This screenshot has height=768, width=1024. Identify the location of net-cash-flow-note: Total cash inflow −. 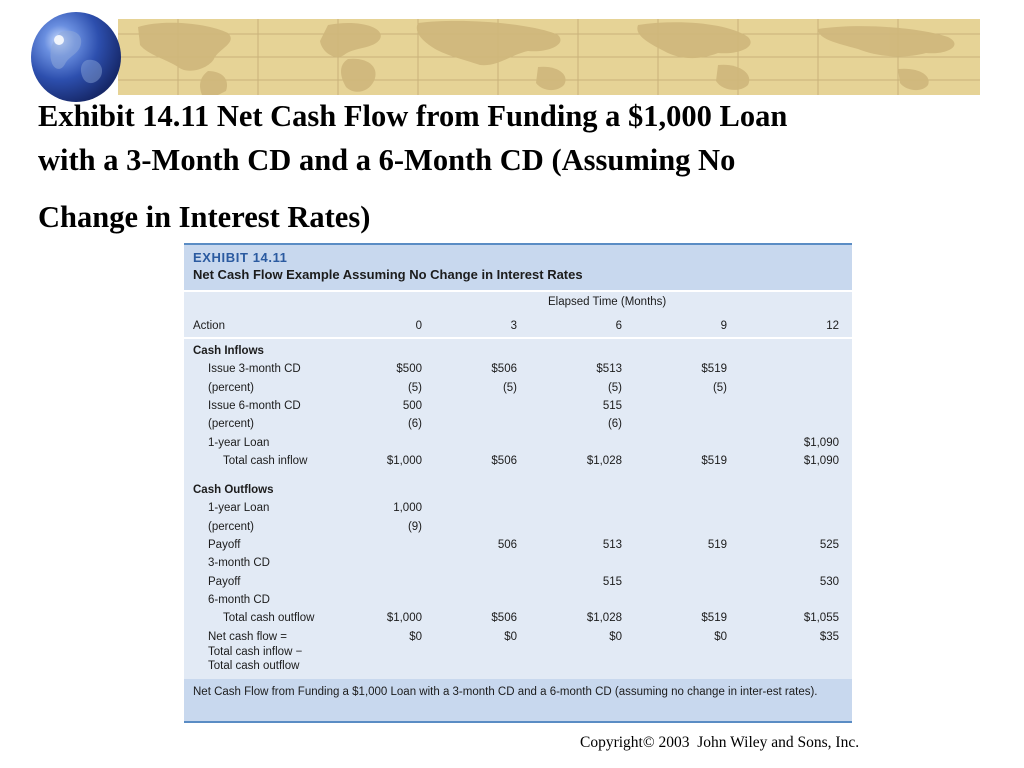
(255, 651).